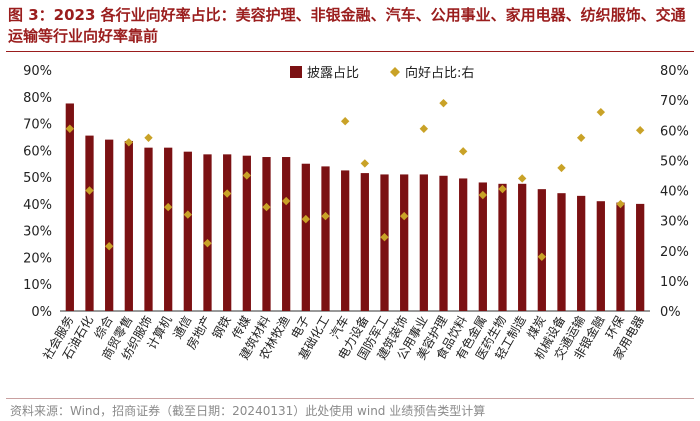 This screenshot has height=421, width=700. What do you see at coordinates (37, 125) in the screenshot?
I see `left-tick-label: 70%` at bounding box center [37, 125].